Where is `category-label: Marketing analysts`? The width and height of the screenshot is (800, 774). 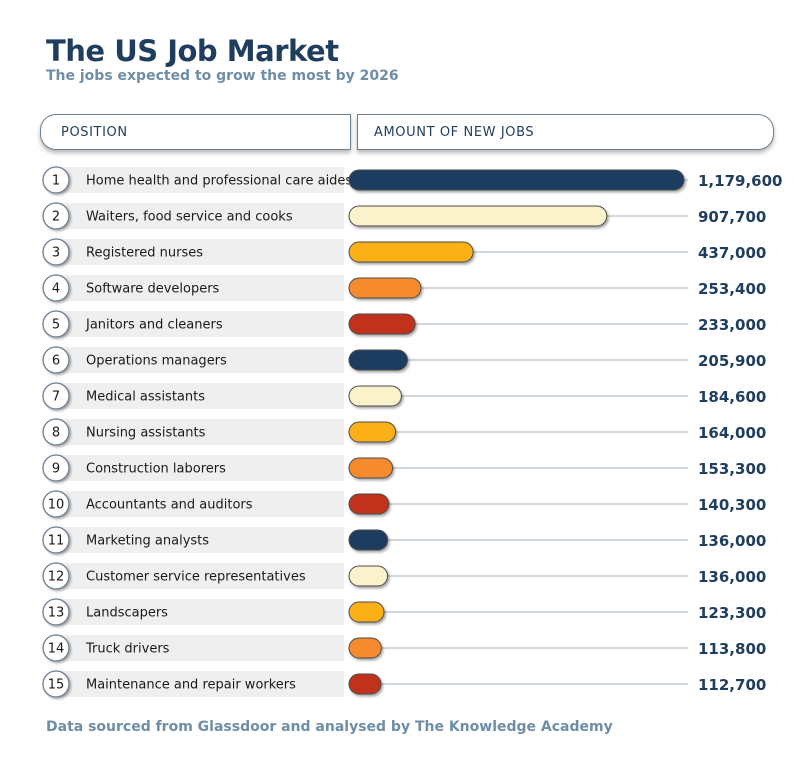 category-label: Marketing analysts is located at coordinates (147, 541).